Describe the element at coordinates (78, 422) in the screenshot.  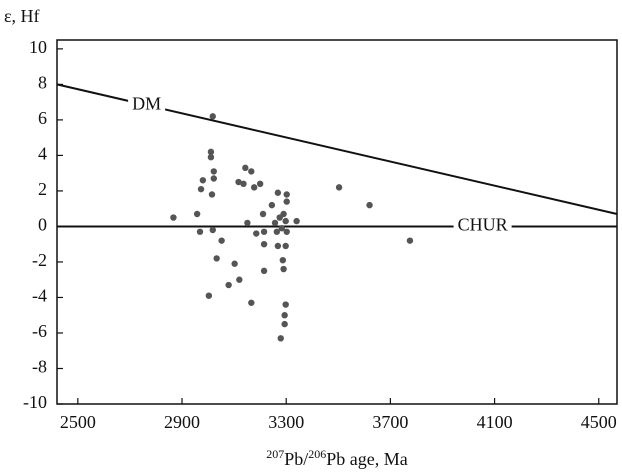
I see `x-tick-label: 2500` at that location.